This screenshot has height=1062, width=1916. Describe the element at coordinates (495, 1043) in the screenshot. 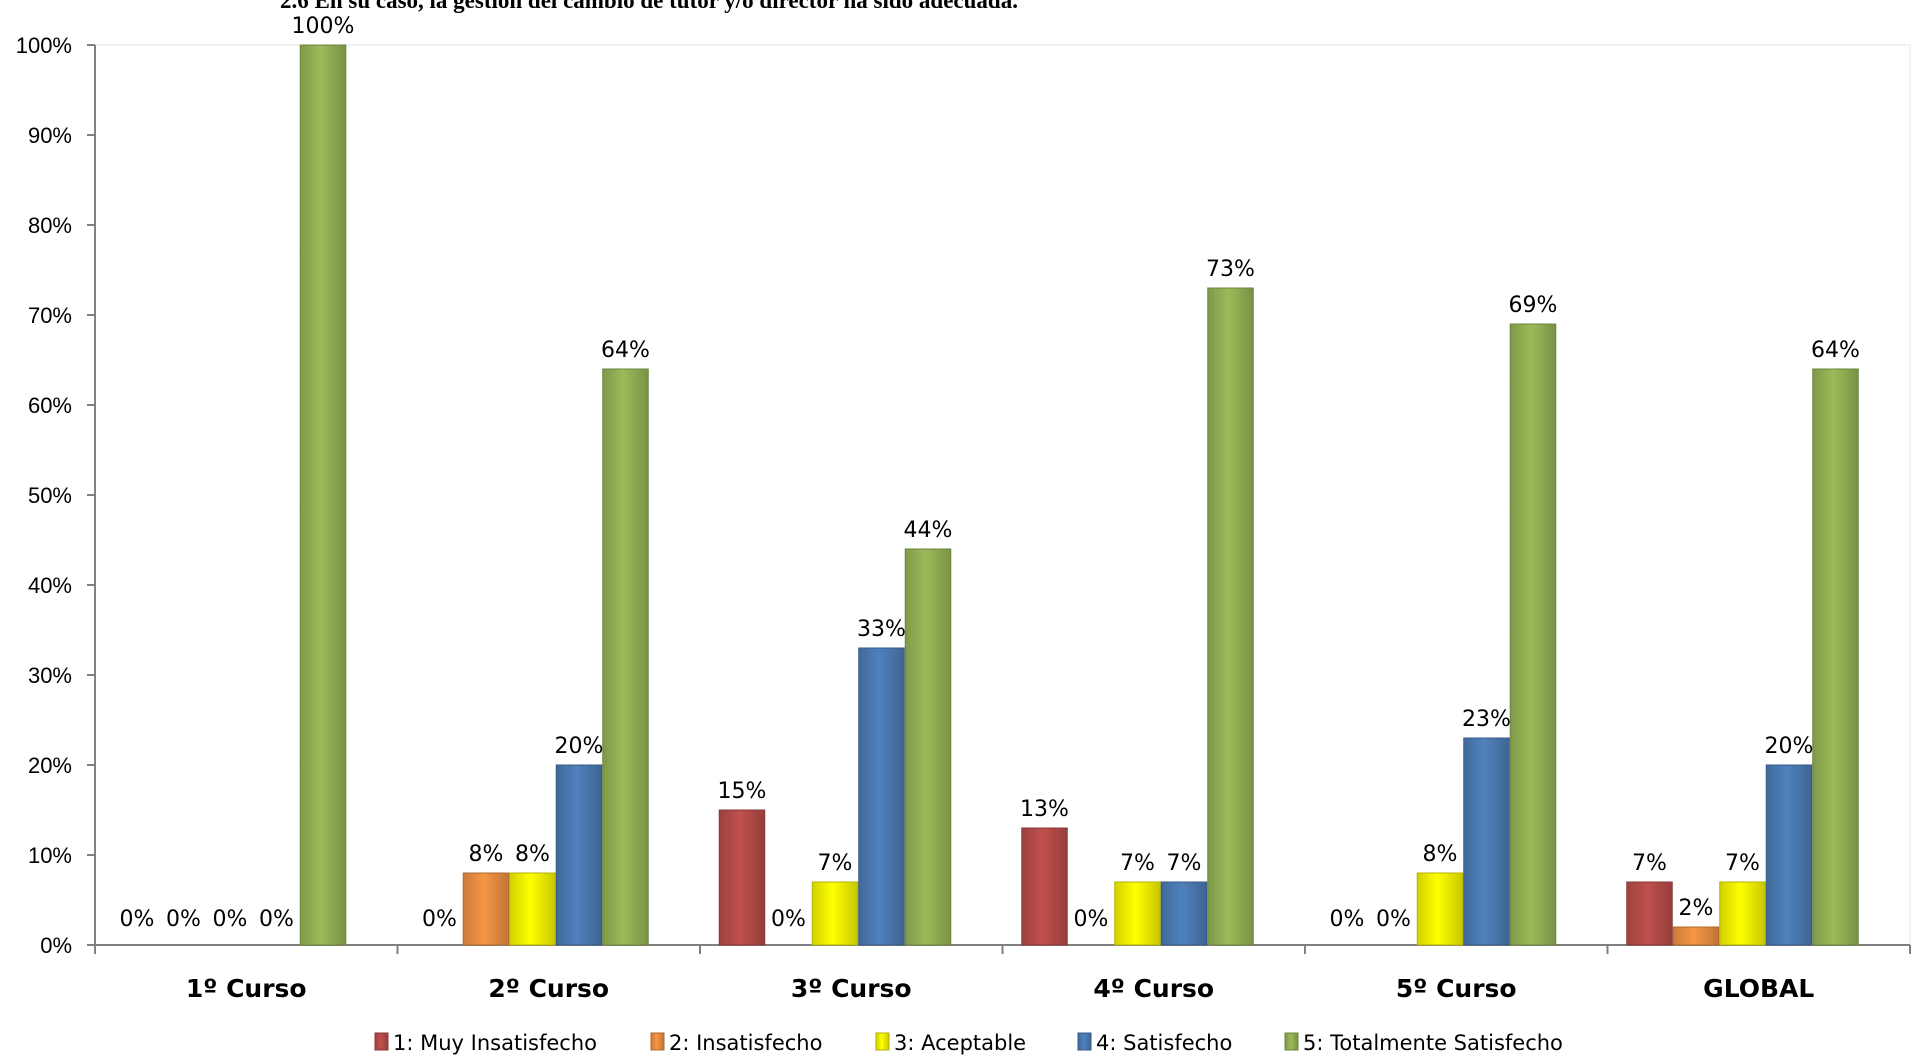

I see `legend-label: 1: Muy Insatisfecho` at that location.